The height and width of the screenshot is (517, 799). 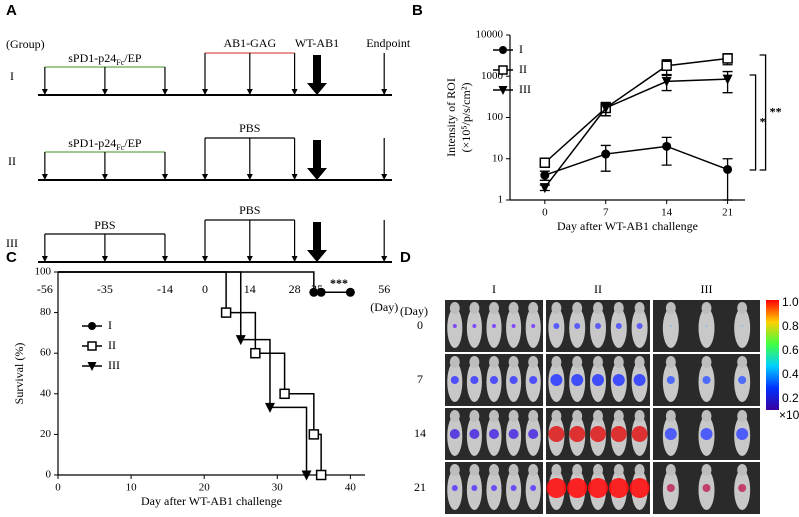 What do you see at coordinates (25, 44) in the screenshot?
I see `group-heading: (Group)` at bounding box center [25, 44].